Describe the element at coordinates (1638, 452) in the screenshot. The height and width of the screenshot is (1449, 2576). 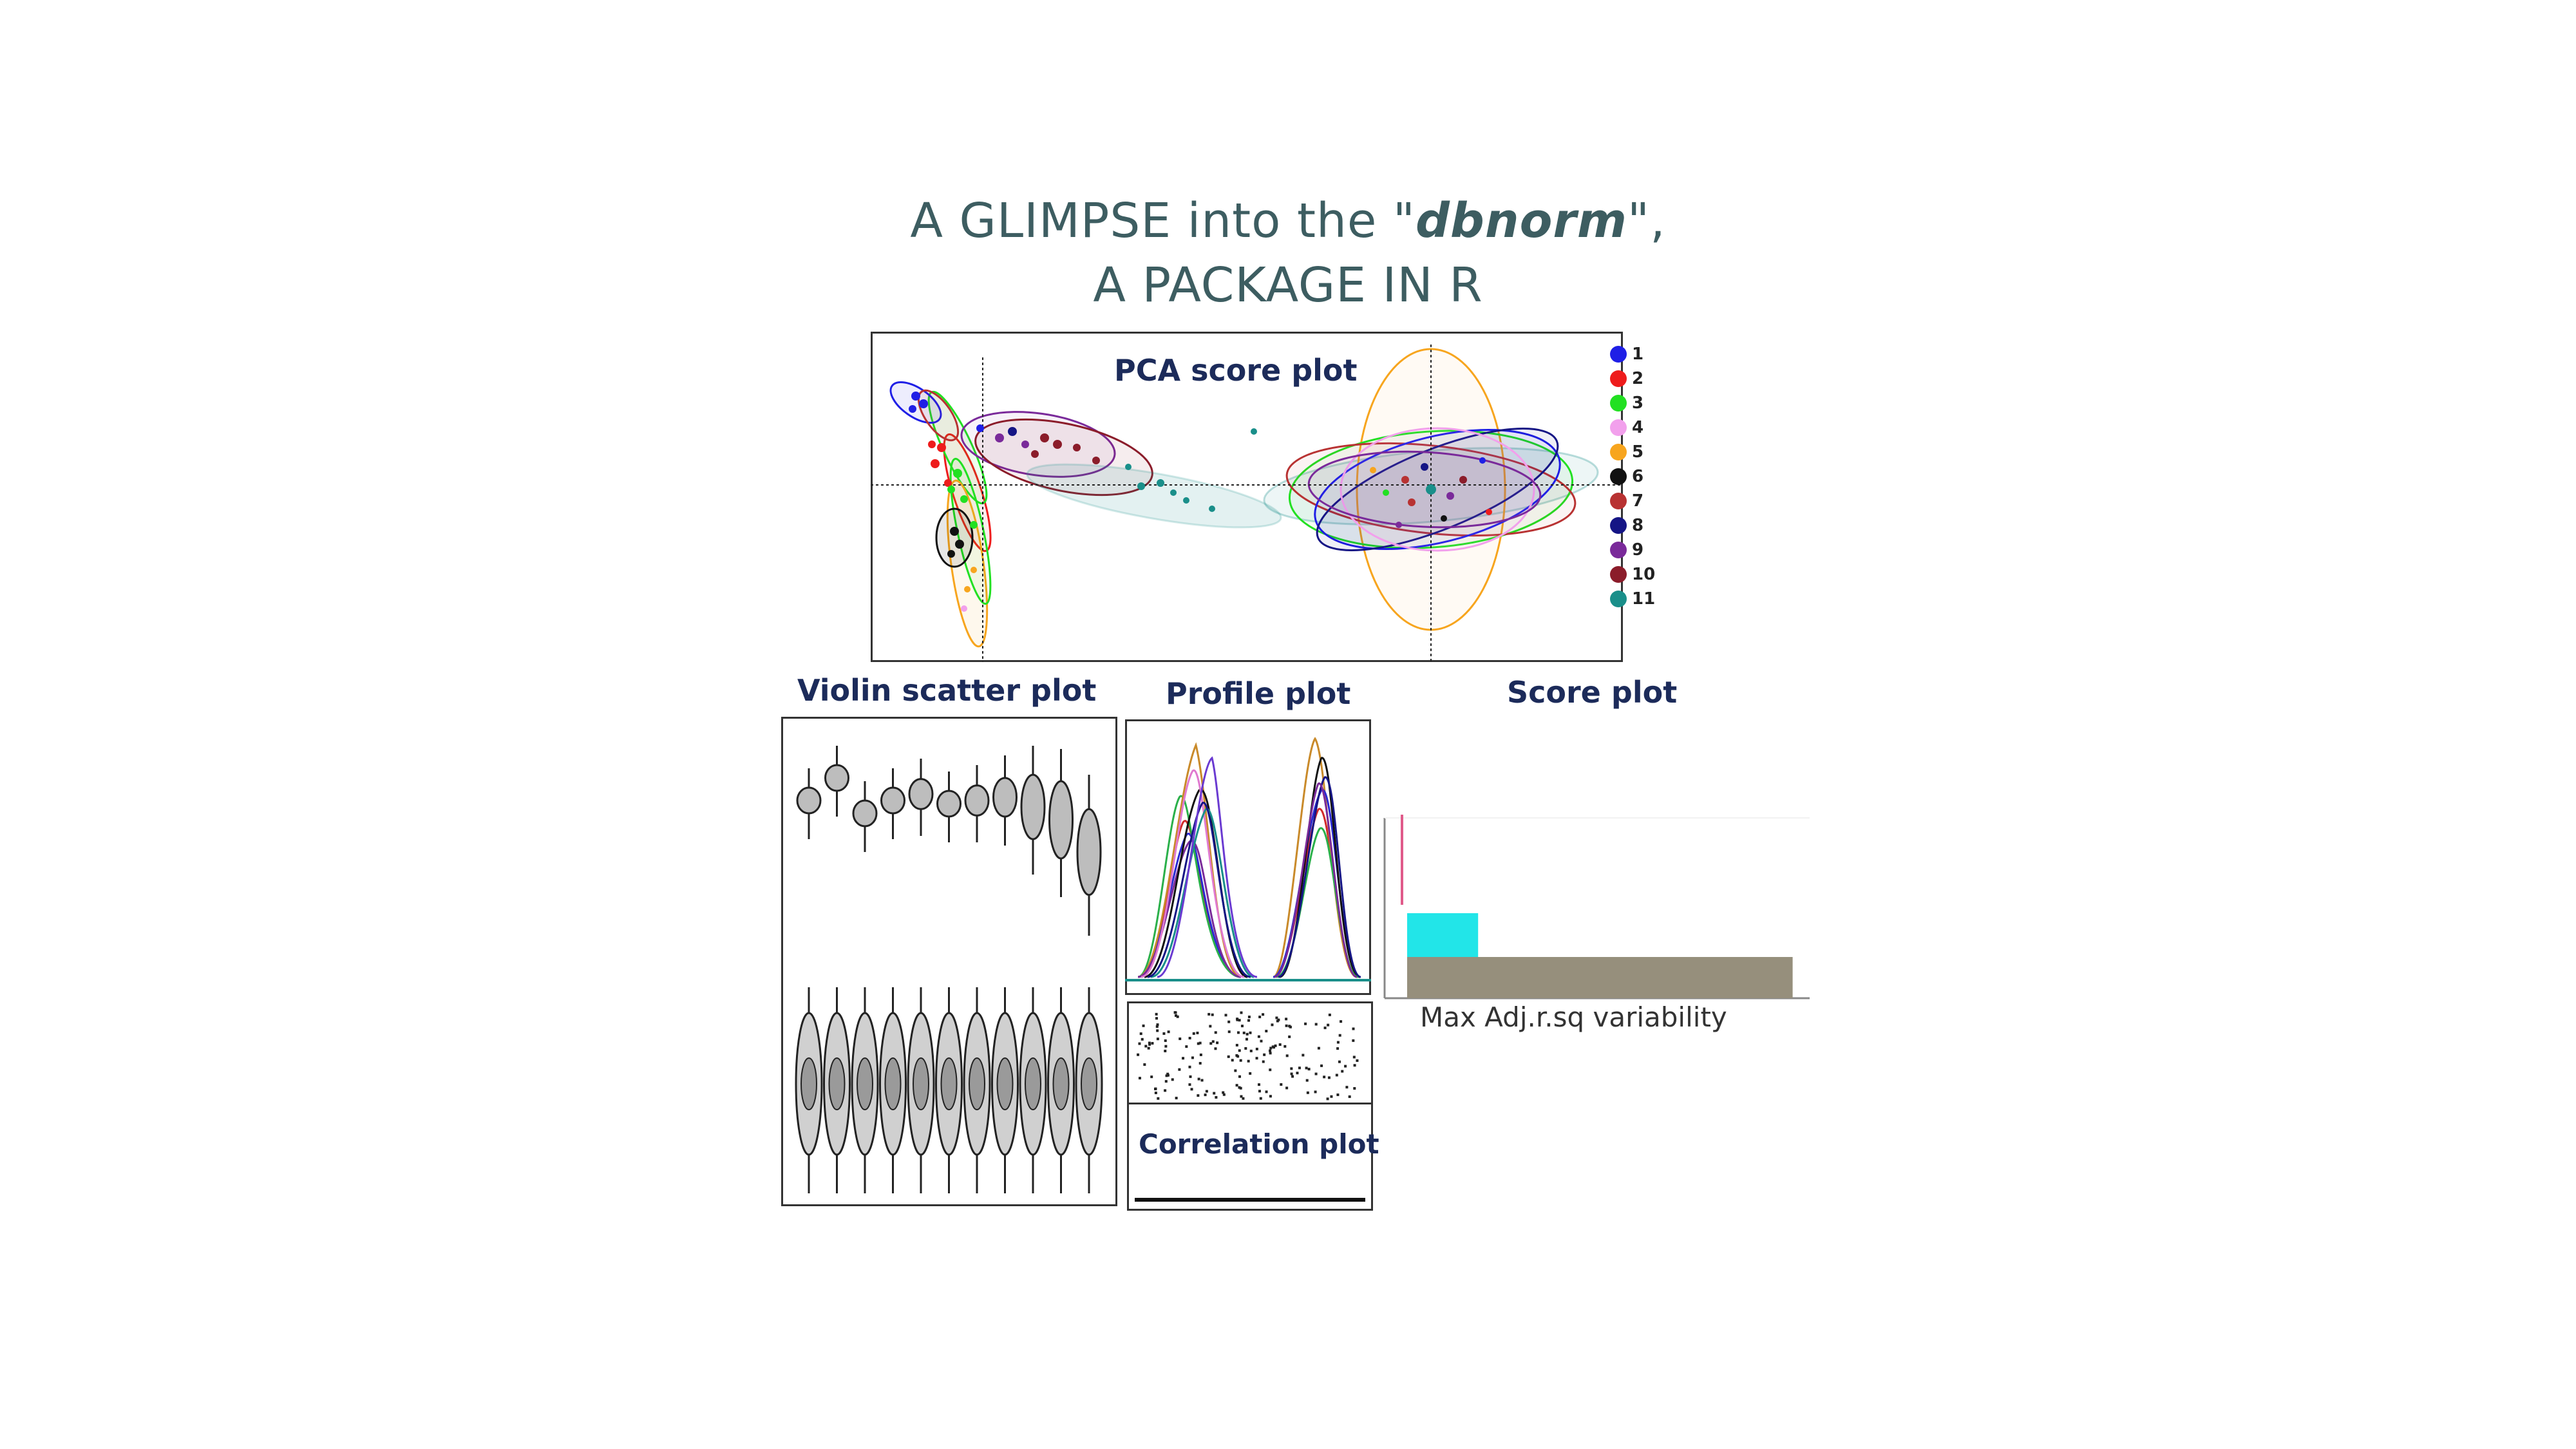
I see `legend-label: 5` at that location.